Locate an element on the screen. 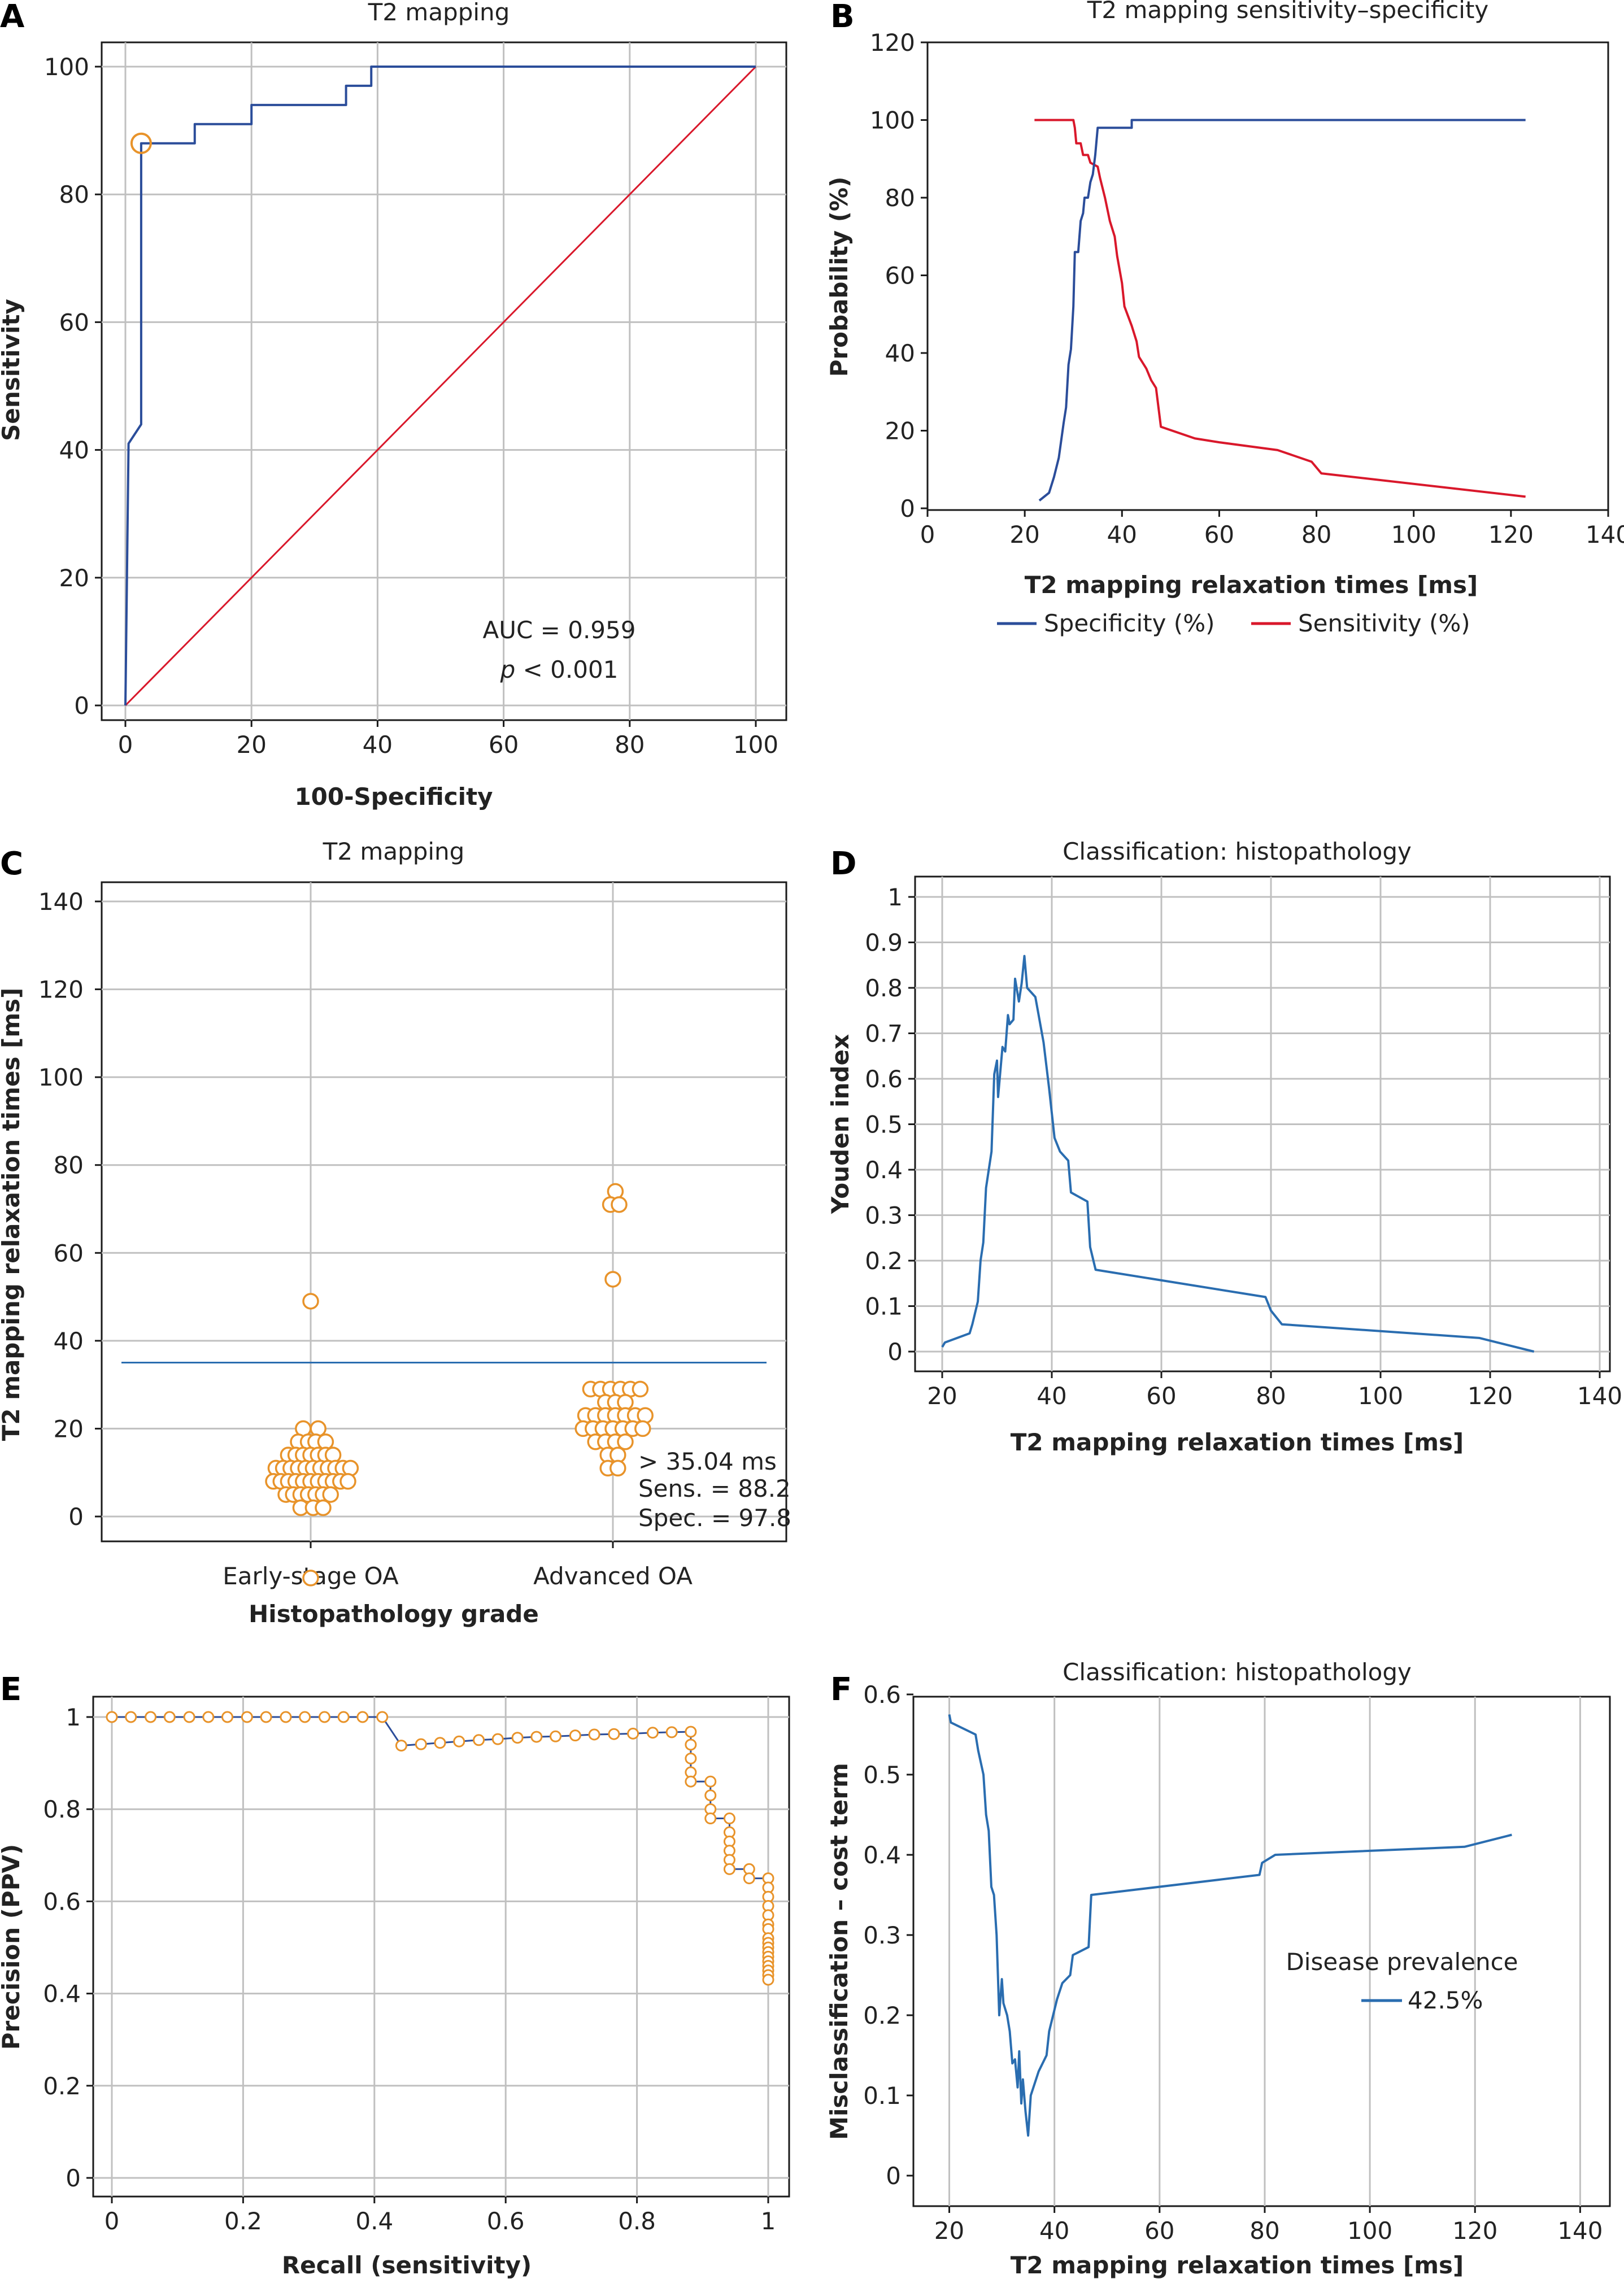  tick-label-x: 0.4 is located at coordinates (374, 2221).